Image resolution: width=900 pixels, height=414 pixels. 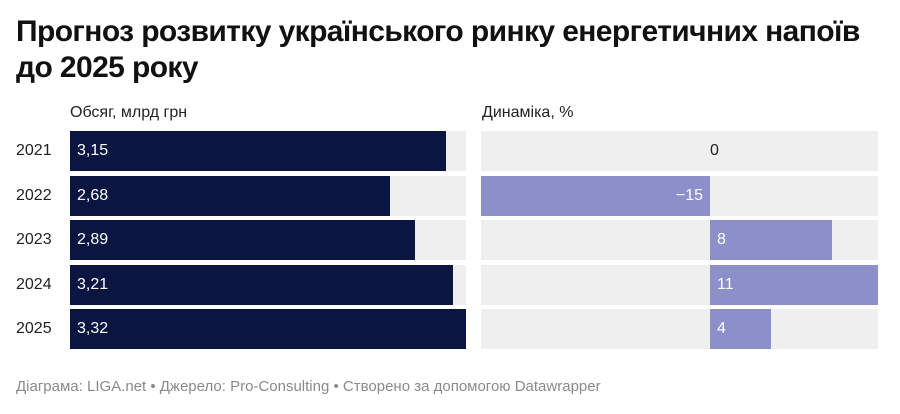 I want to click on volume-value-label: 3,15, so click(x=93, y=150).